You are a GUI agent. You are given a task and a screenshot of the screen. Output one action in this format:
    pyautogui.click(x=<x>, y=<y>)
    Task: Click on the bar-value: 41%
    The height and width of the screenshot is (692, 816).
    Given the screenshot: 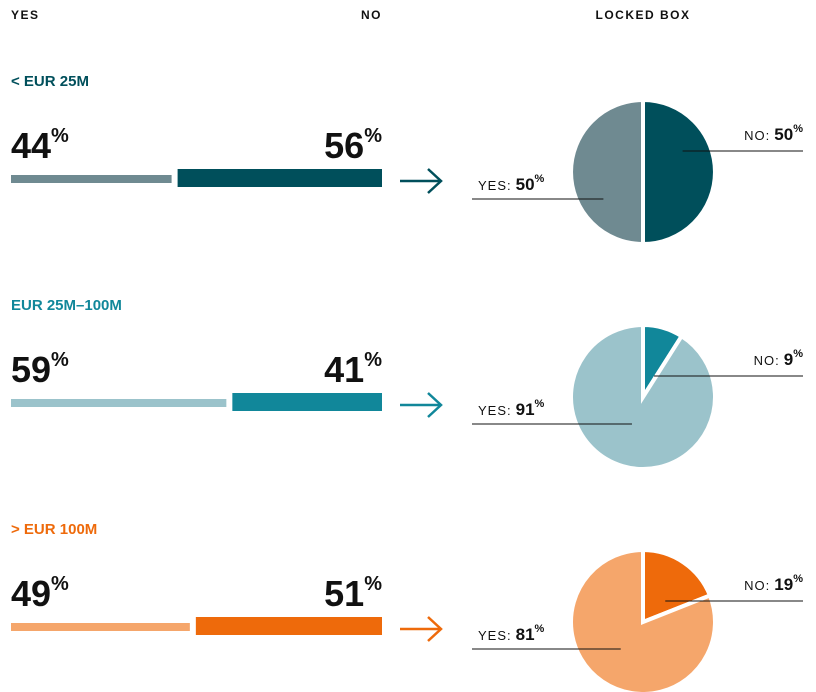 What is the action you would take?
    pyautogui.click(x=353, y=369)
    